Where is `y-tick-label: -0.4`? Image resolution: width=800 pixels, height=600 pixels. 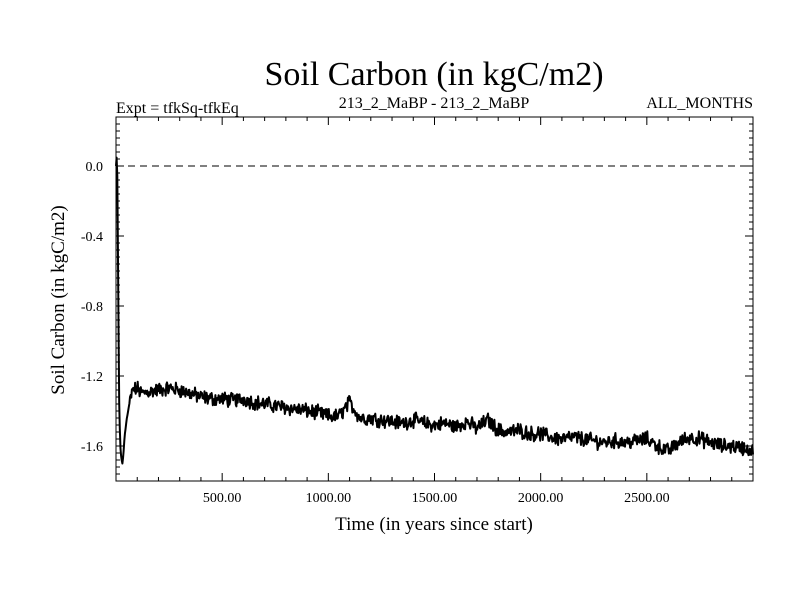
y-tick-label: -0.4 is located at coordinates (92, 237).